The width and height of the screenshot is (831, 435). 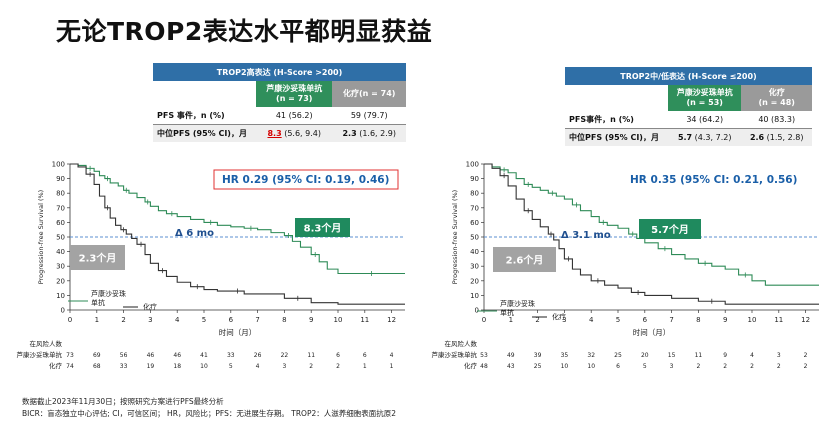 What do you see at coordinates (60, 252) in the screenshot?
I see `y-tick-label: 40` at bounding box center [60, 252].